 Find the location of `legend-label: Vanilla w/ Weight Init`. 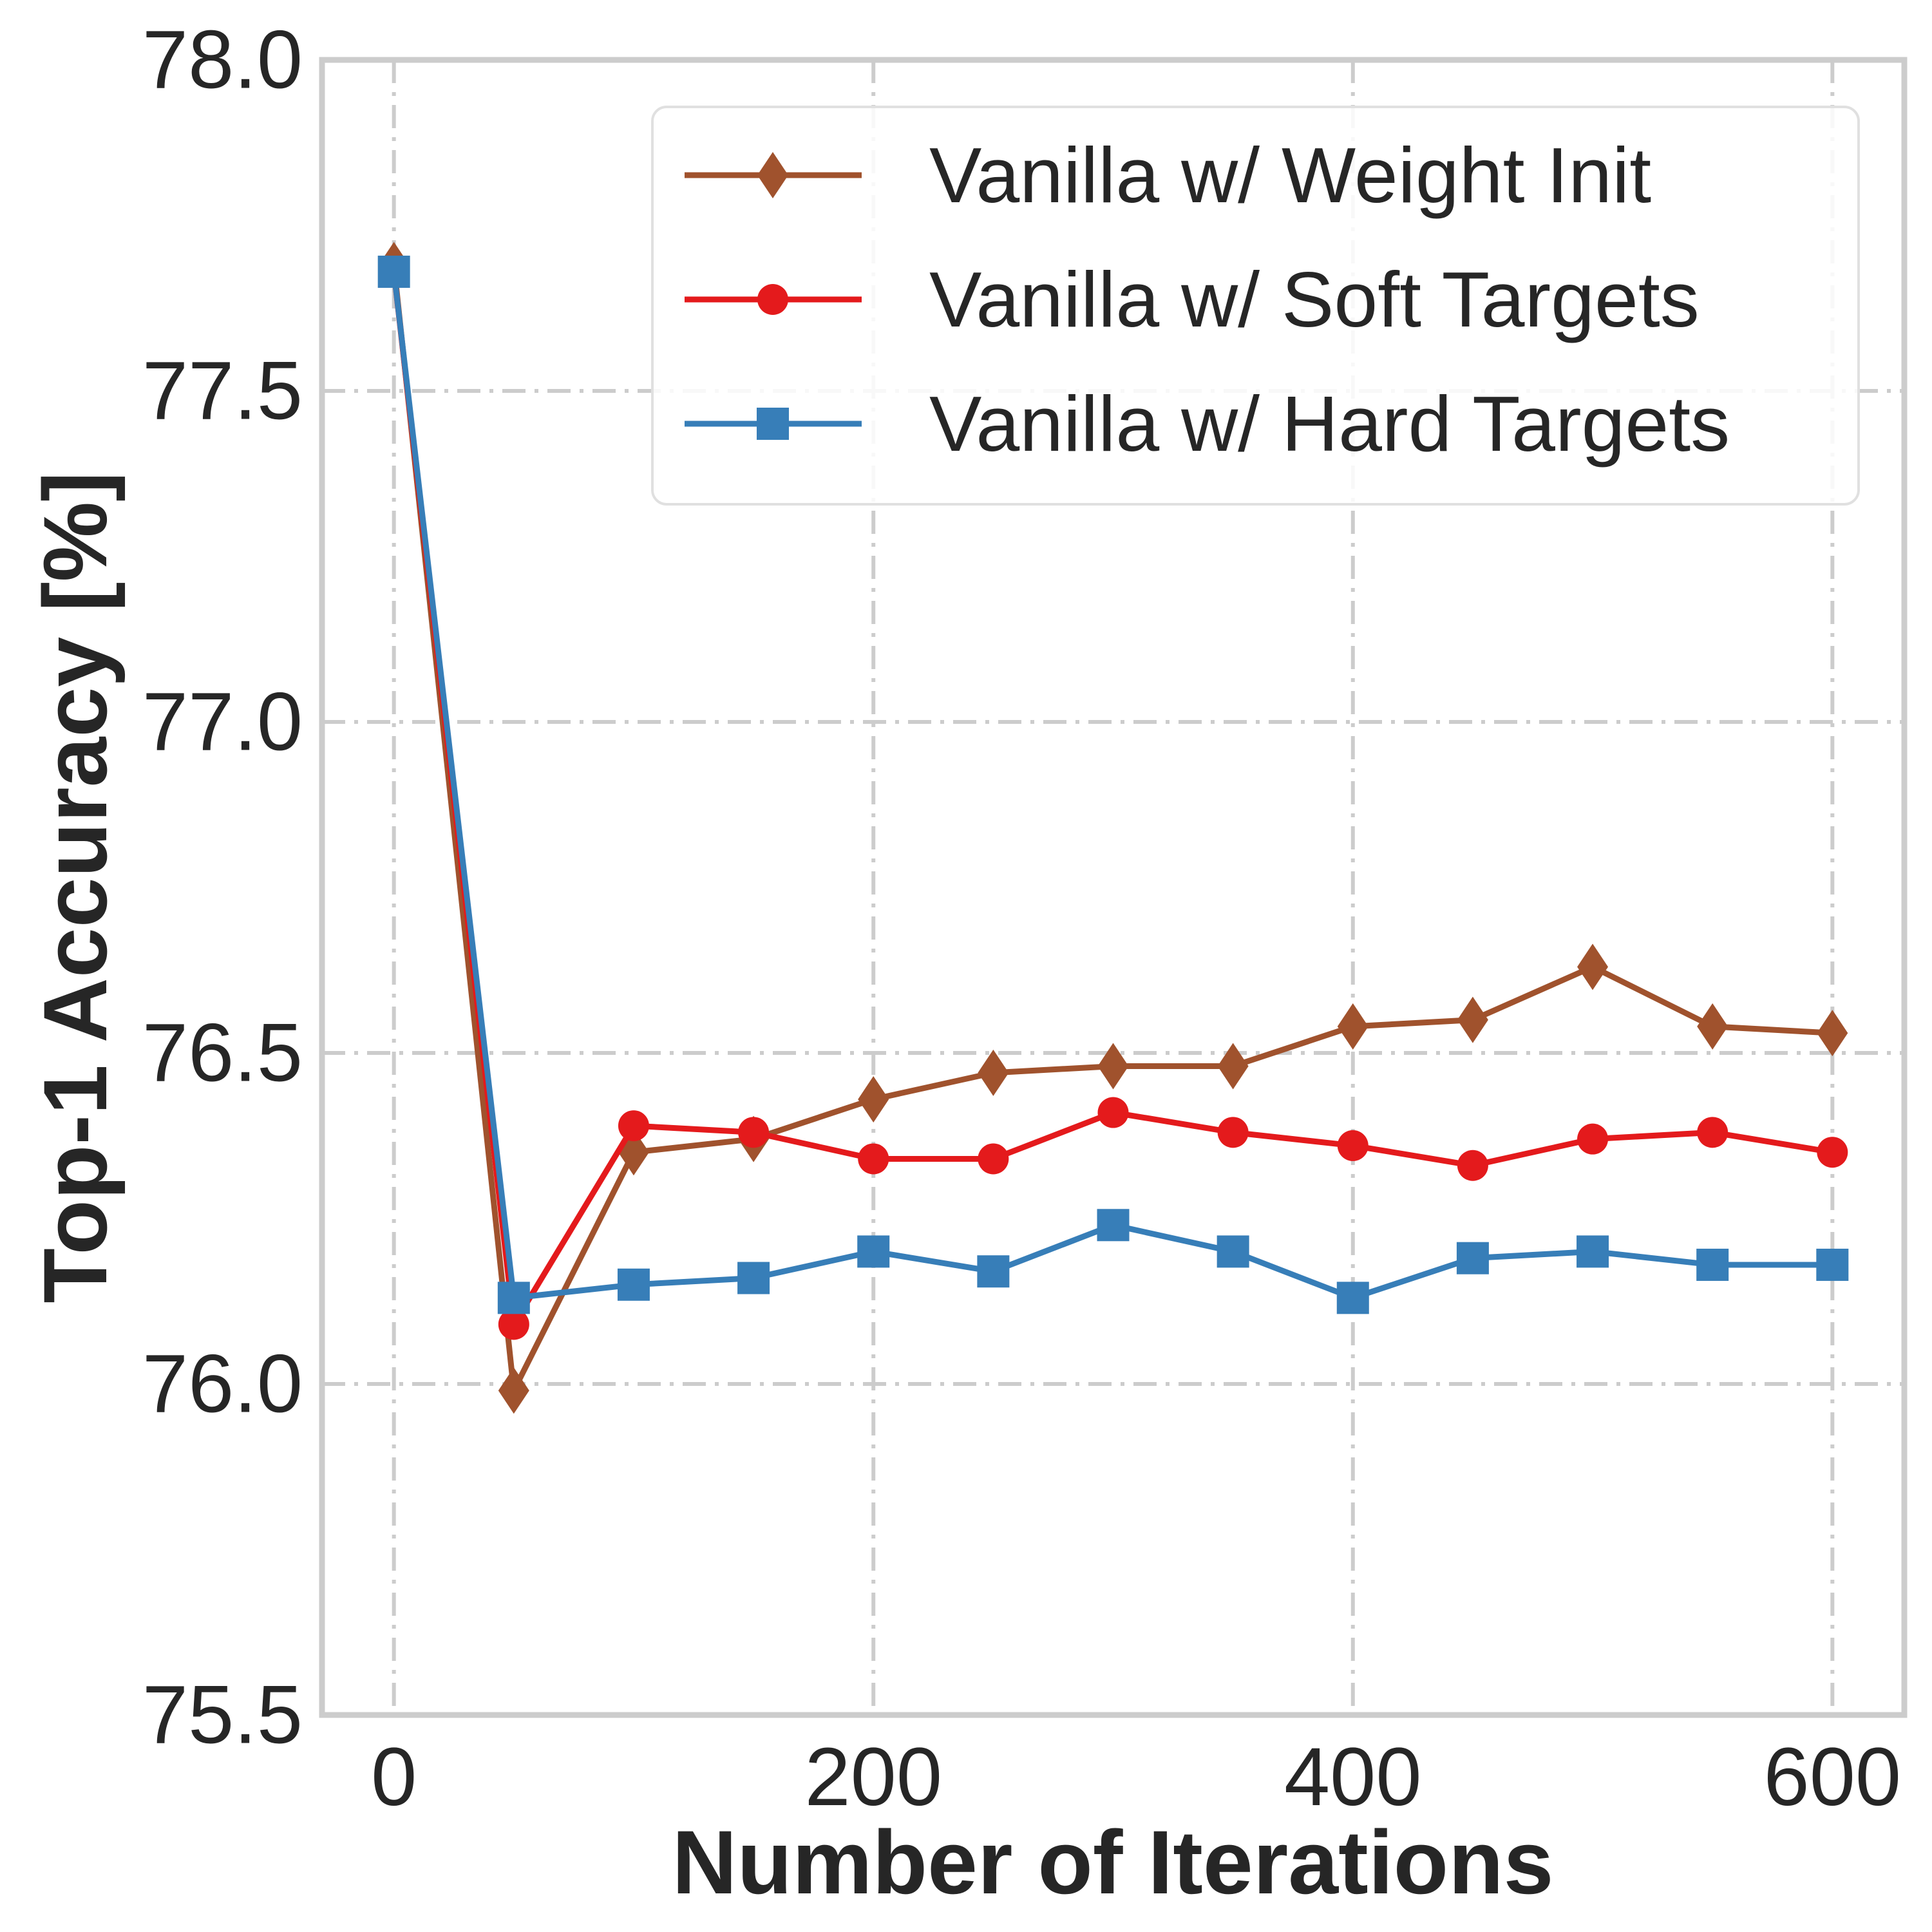

legend-label: Vanilla w/ Weight Init is located at coordinates (1290, 175).